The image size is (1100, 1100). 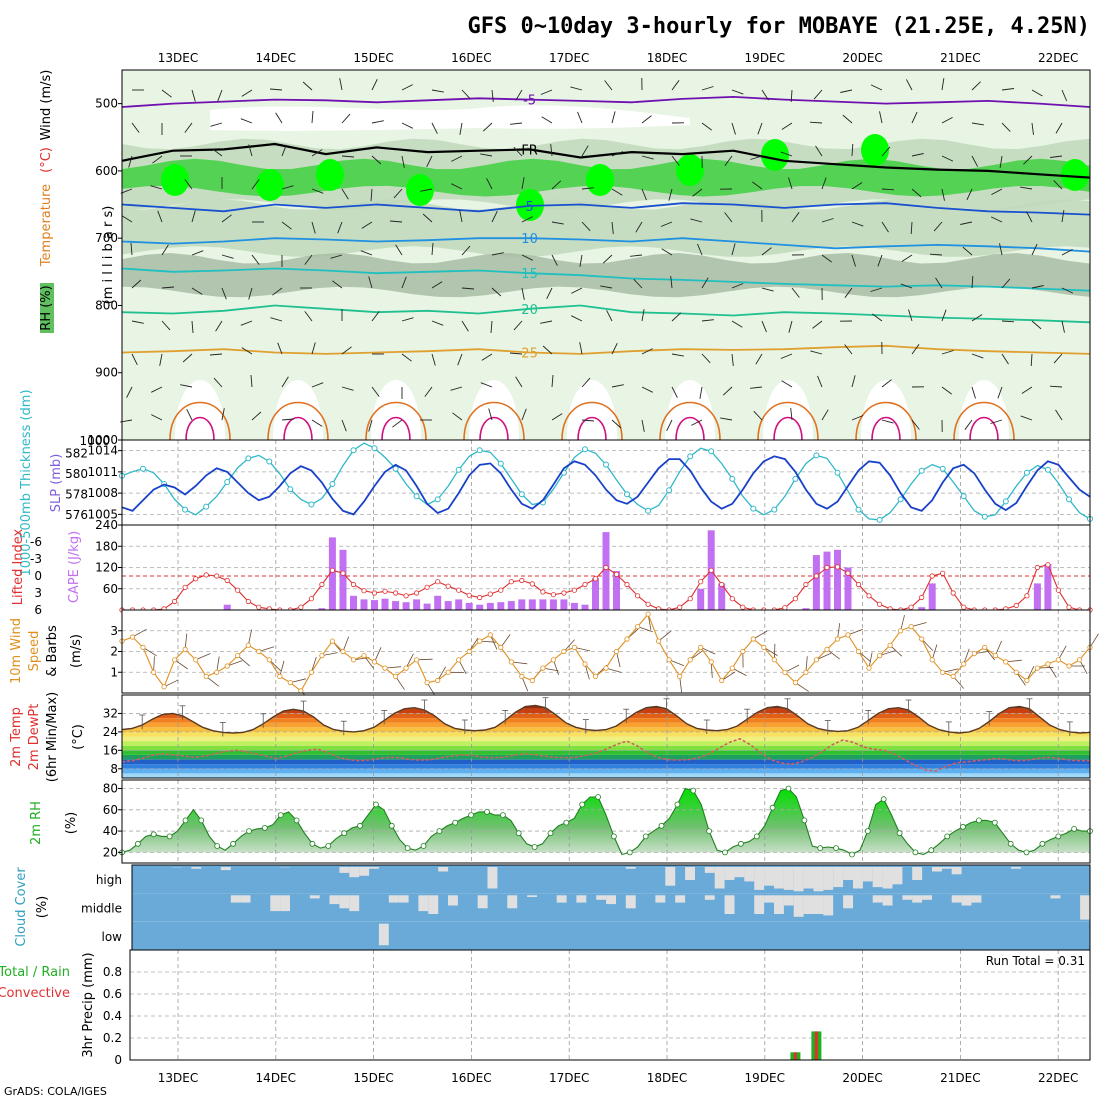 I want to click on wind10-barbs-label: & Barbs, so click(x=52, y=651).